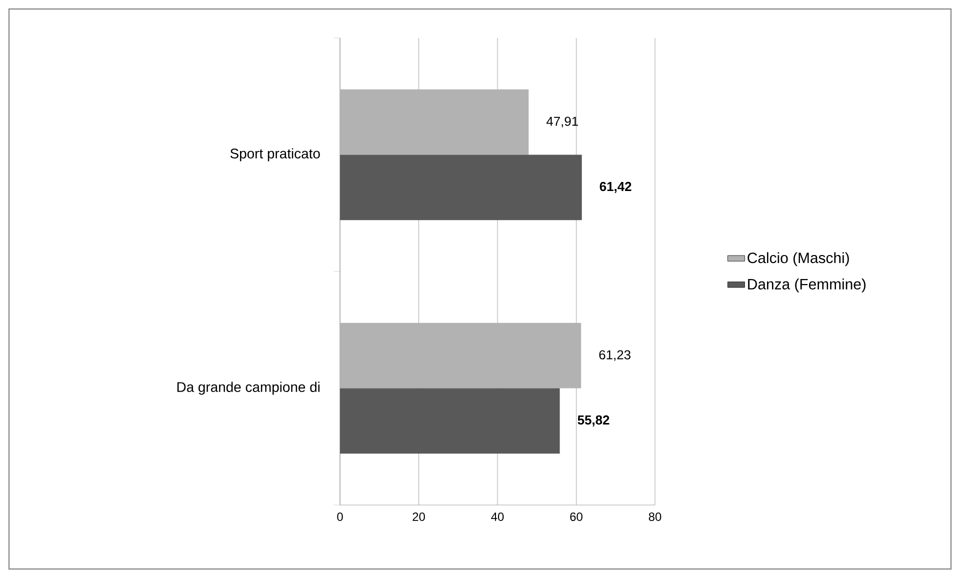 Image resolution: width=960 pixels, height=578 pixels. Describe the element at coordinates (340, 516) in the screenshot. I see `x-tick-label: 0` at that location.